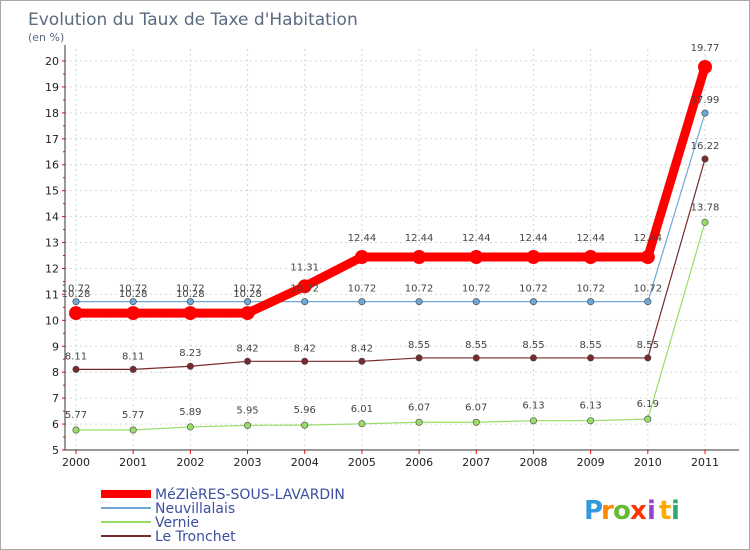 The image size is (750, 550). What do you see at coordinates (190, 412) in the screenshot?
I see `data-label: 5.89` at bounding box center [190, 412].